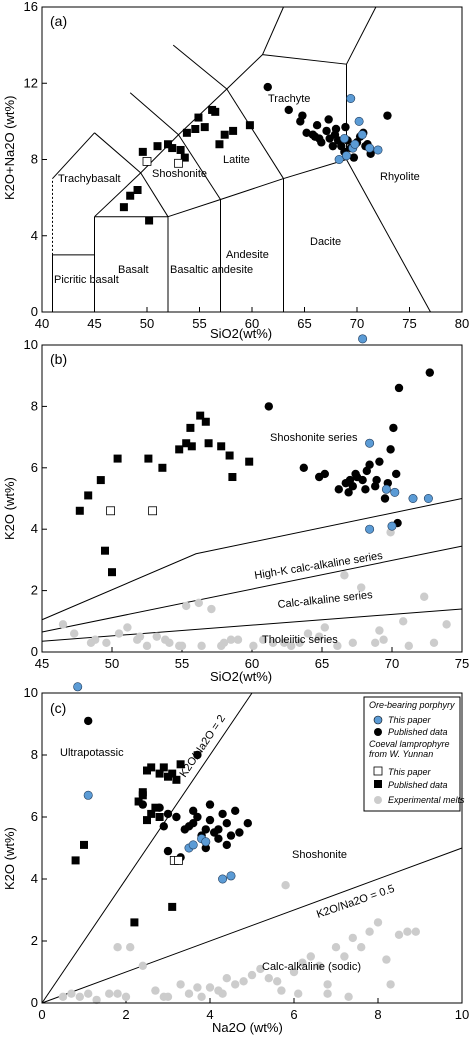 This screenshot has width=474, height=1041. What do you see at coordinates (300, 640) in the screenshot?
I see `series-label-tholeiitic: Tholeiitic series` at bounding box center [300, 640].